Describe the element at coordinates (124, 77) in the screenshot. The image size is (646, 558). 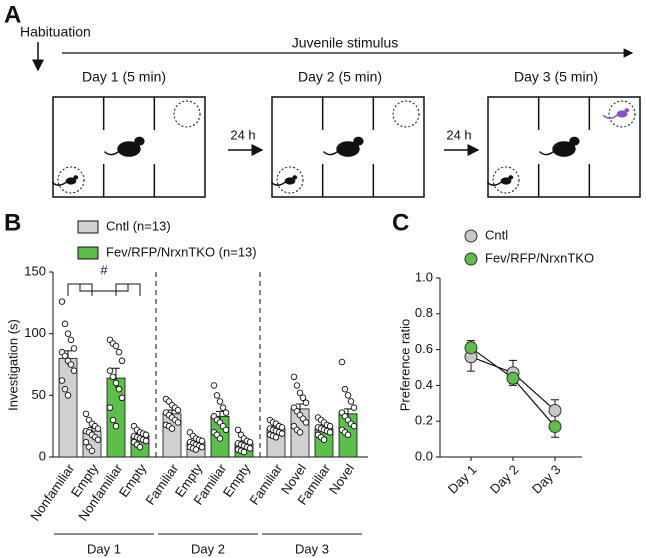
I see `day-label: Day 1 (5 min)` at that location.